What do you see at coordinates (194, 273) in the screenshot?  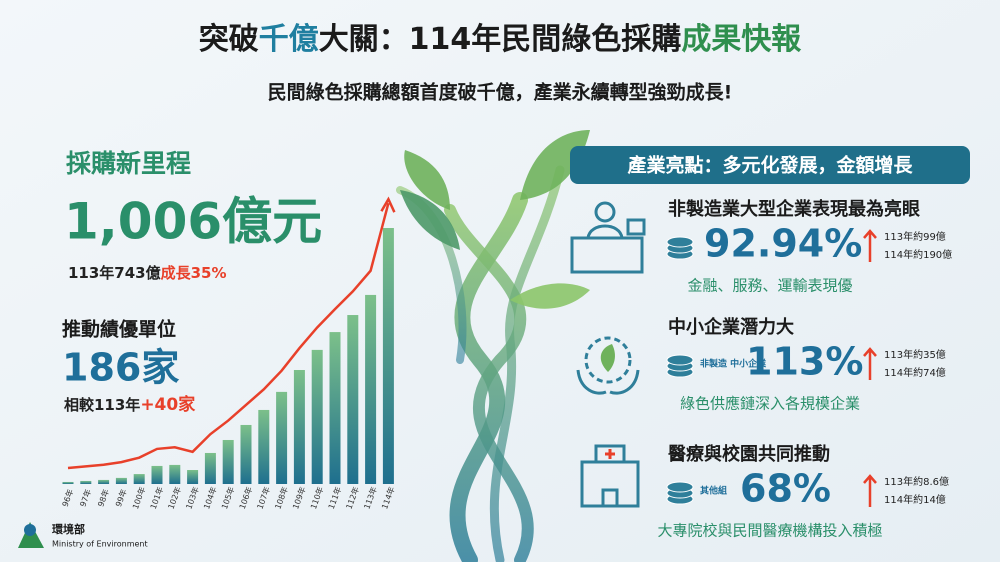 I see `growth-text: 成長35%` at bounding box center [194, 273].